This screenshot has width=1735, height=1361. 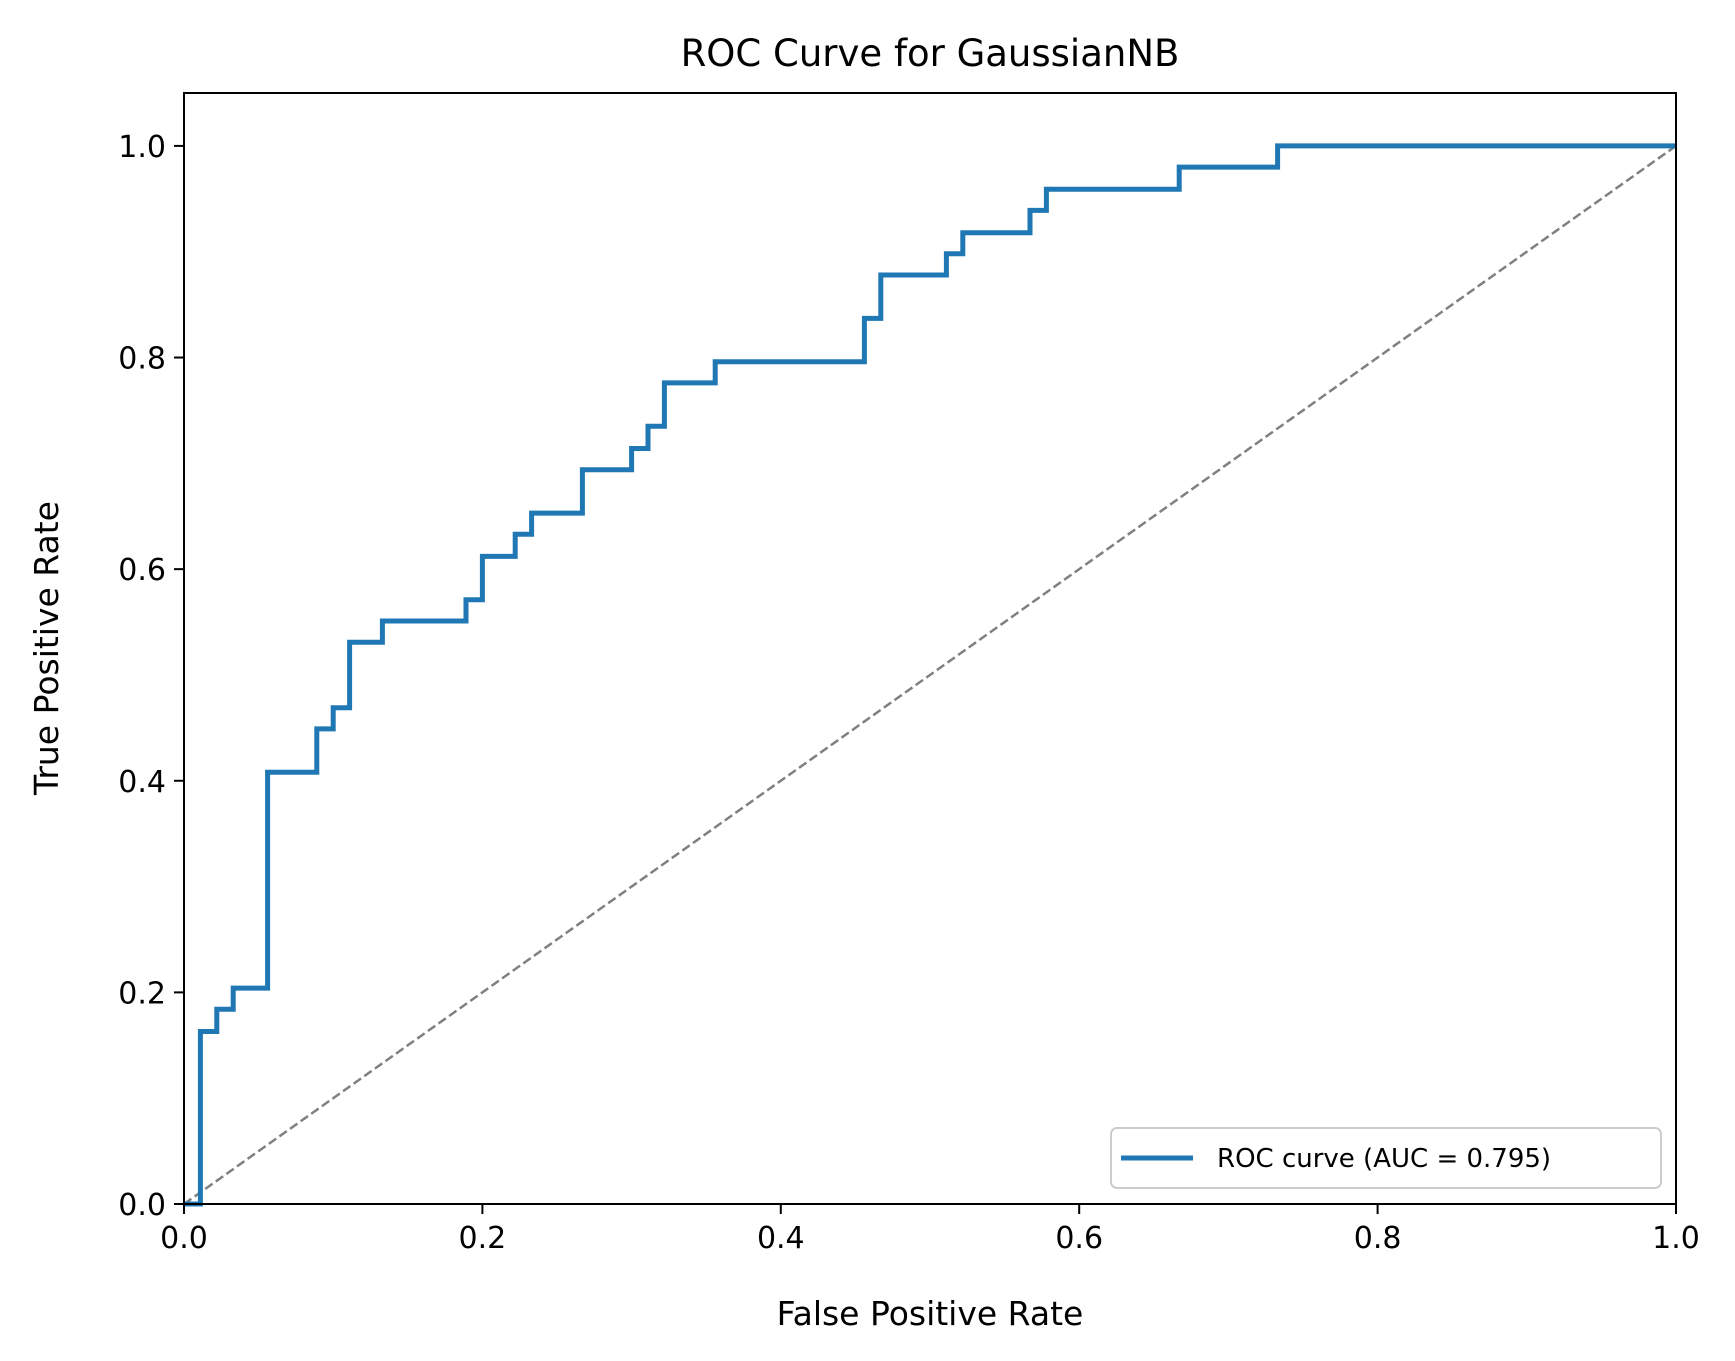 What do you see at coordinates (142, 1205) in the screenshot?
I see `y-tick-label: 0.0` at bounding box center [142, 1205].